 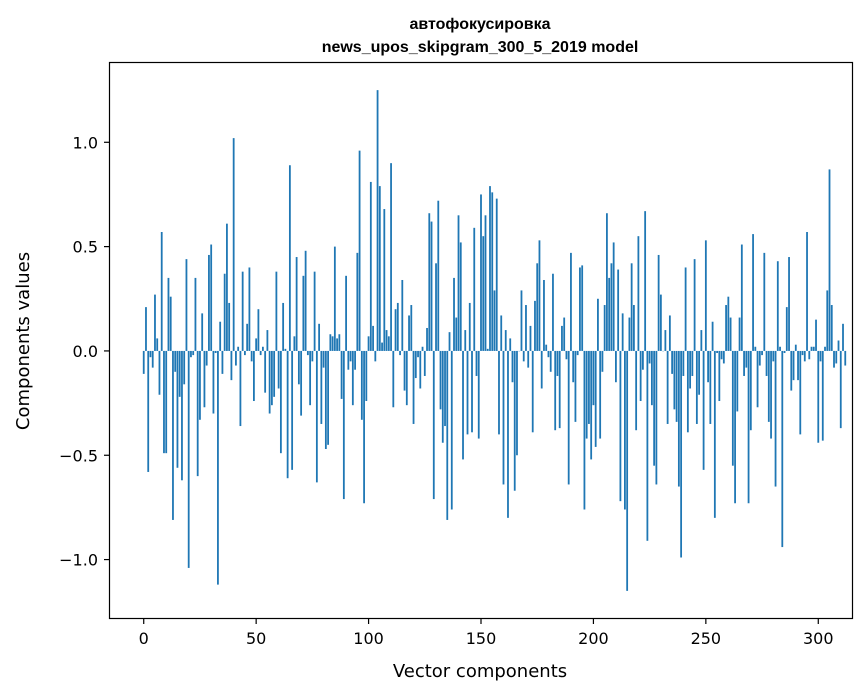 What do you see at coordinates (706, 638) in the screenshot?
I see `x-tick-label: 250` at bounding box center [706, 638].